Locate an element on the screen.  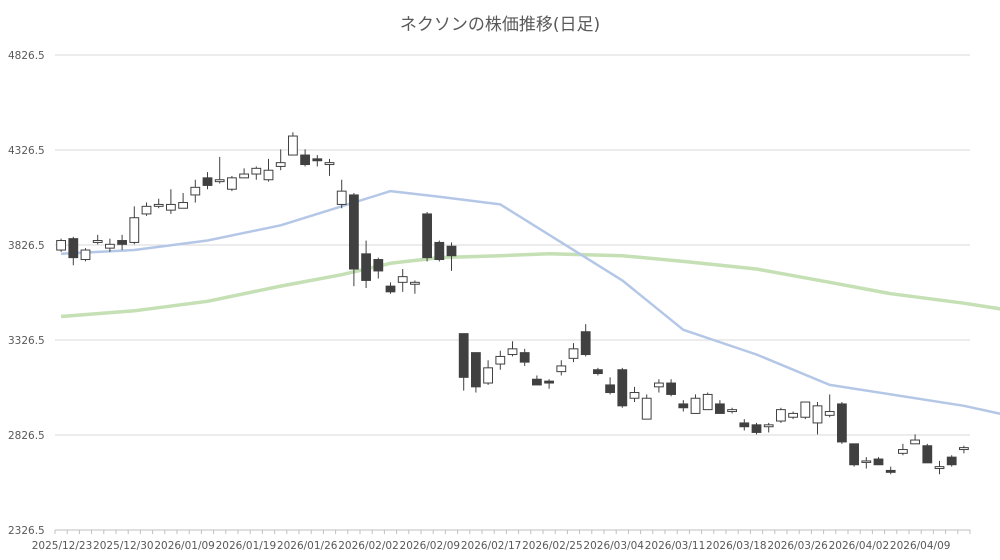
x-tick-label: 2026/01/26 is located at coordinates (307, 546).